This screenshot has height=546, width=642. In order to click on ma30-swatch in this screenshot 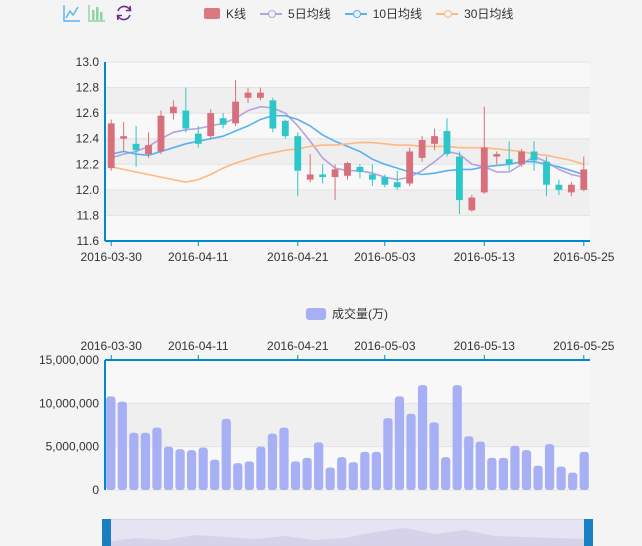, I will do `click(447, 13)`.